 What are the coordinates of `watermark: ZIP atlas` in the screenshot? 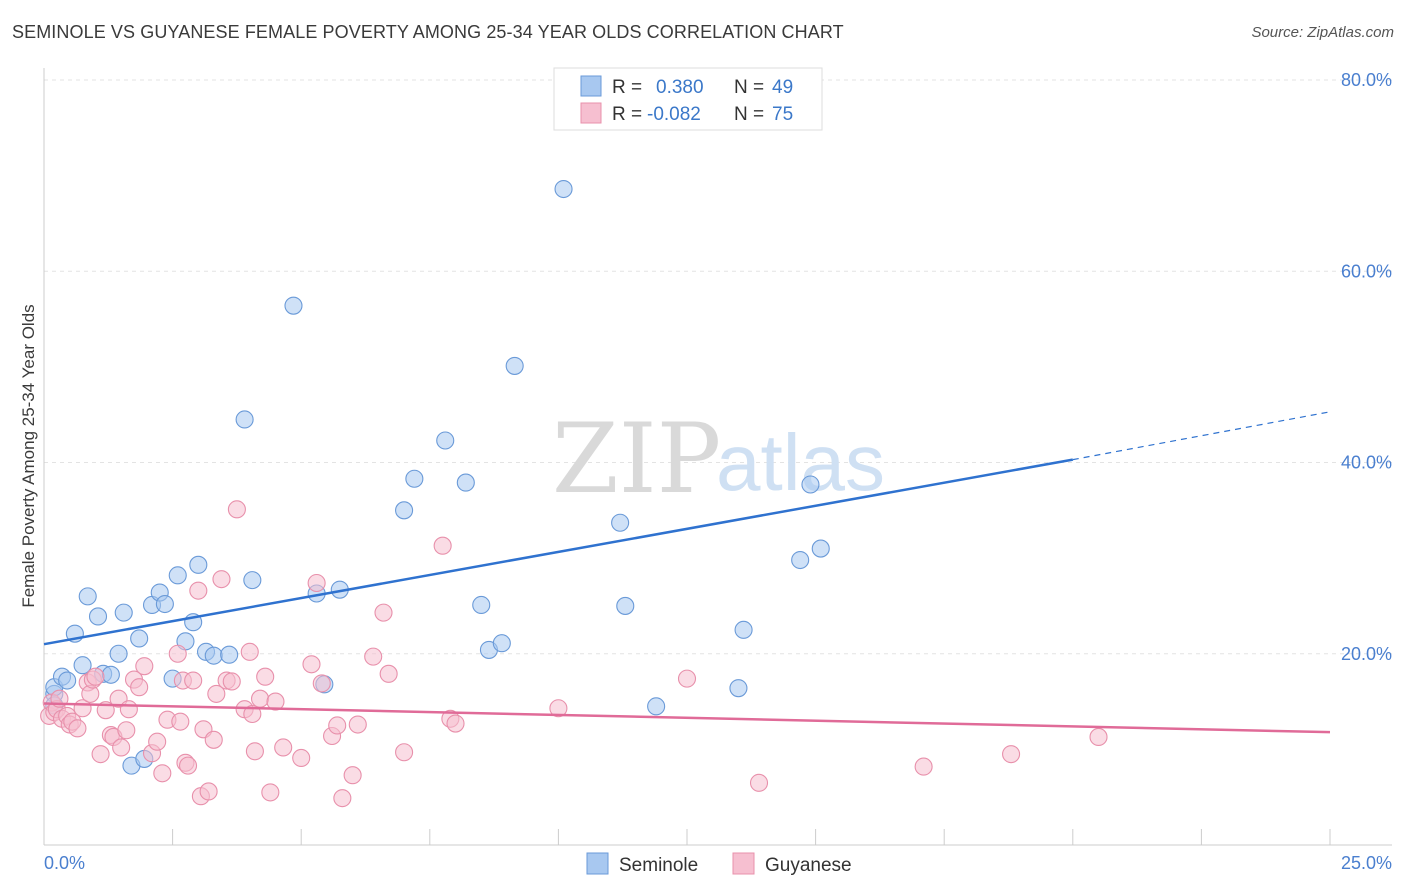 It's located at (718, 459).